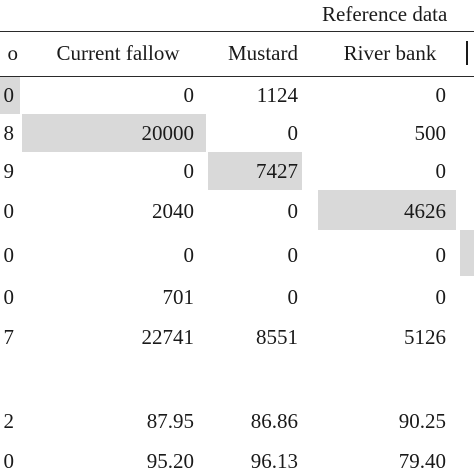 The width and height of the screenshot is (474, 474). I want to click on table-cell: 1124, so click(277, 95).